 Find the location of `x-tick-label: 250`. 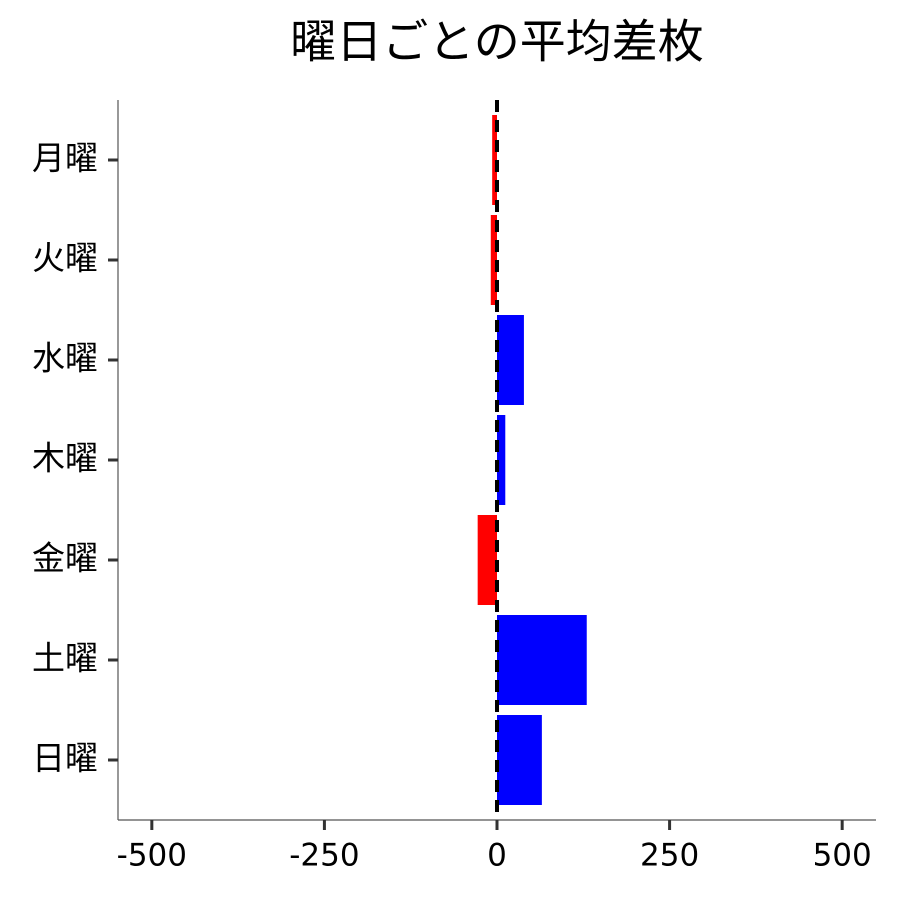

x-tick-label: 250 is located at coordinates (669, 856).